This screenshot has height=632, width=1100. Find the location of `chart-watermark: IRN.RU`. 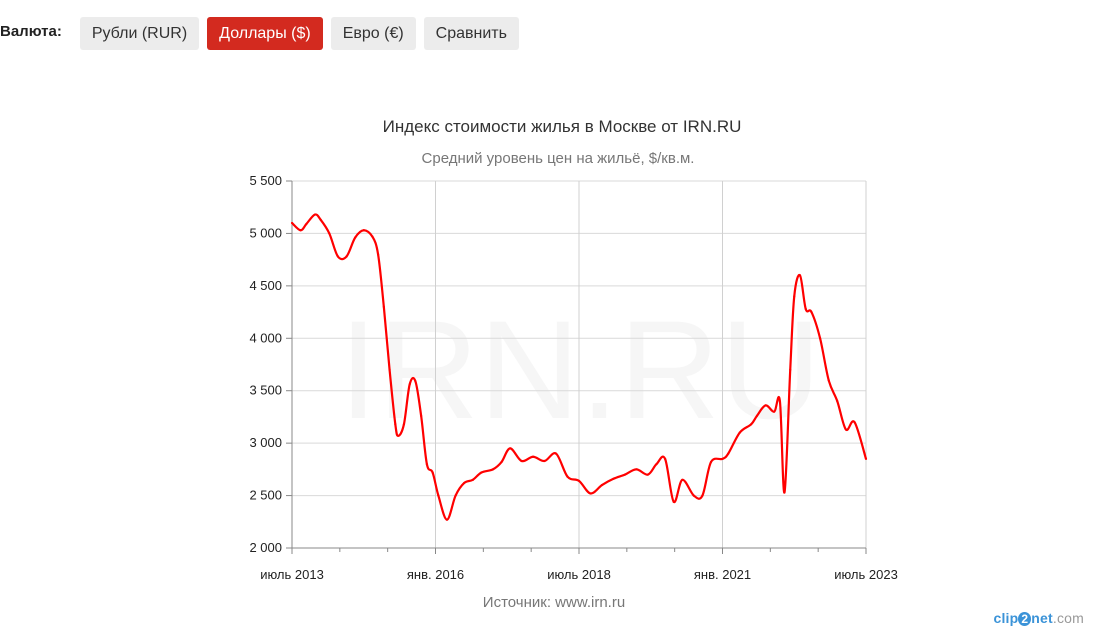

chart-watermark: IRN.RU is located at coordinates (580, 369).